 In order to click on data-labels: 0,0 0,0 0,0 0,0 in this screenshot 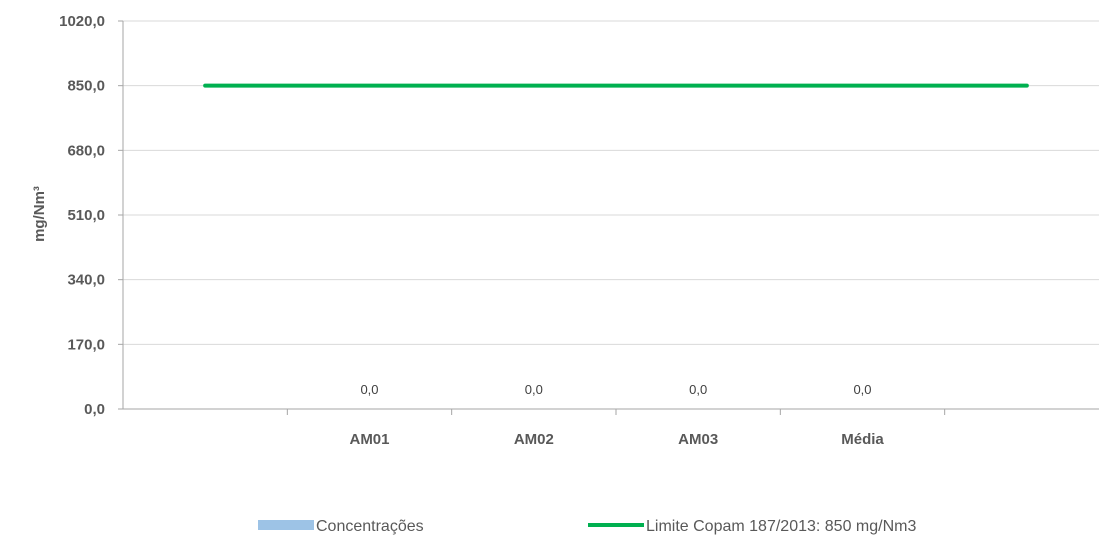, I will do `click(615, 389)`.